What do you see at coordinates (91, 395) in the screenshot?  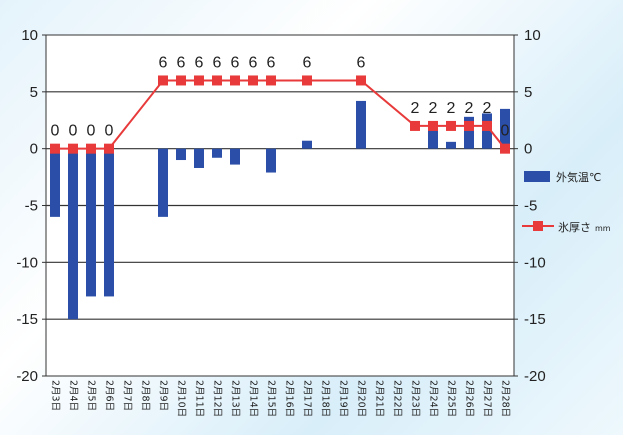 I see `x-tick-label: 2月5日` at bounding box center [91, 395].